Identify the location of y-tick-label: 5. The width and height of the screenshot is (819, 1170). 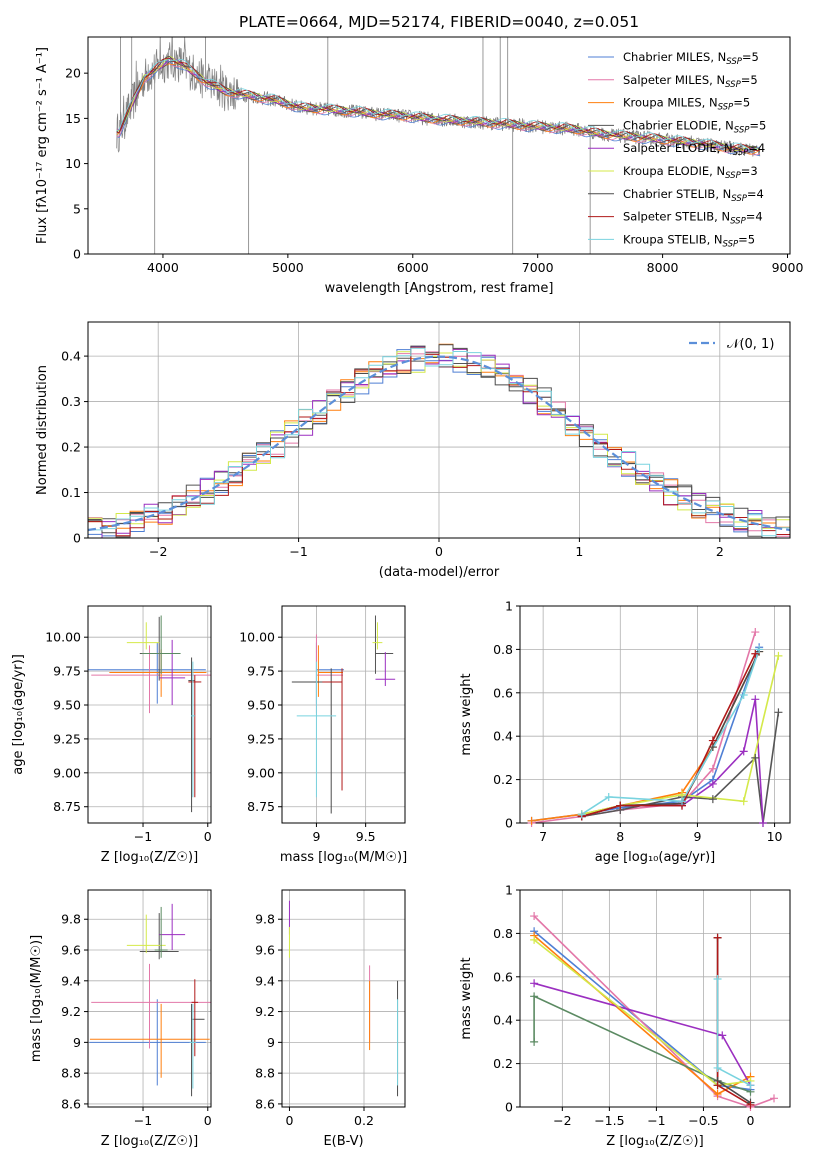
(77, 208).